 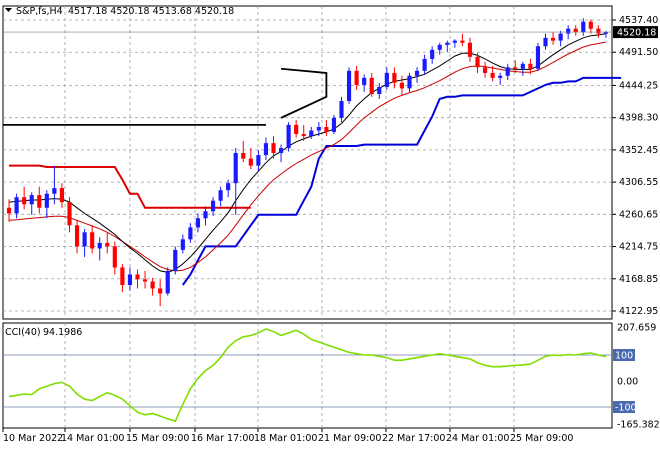 What do you see at coordinates (638, 52) in the screenshot?
I see `price-tick-label: 4491.50` at bounding box center [638, 52].